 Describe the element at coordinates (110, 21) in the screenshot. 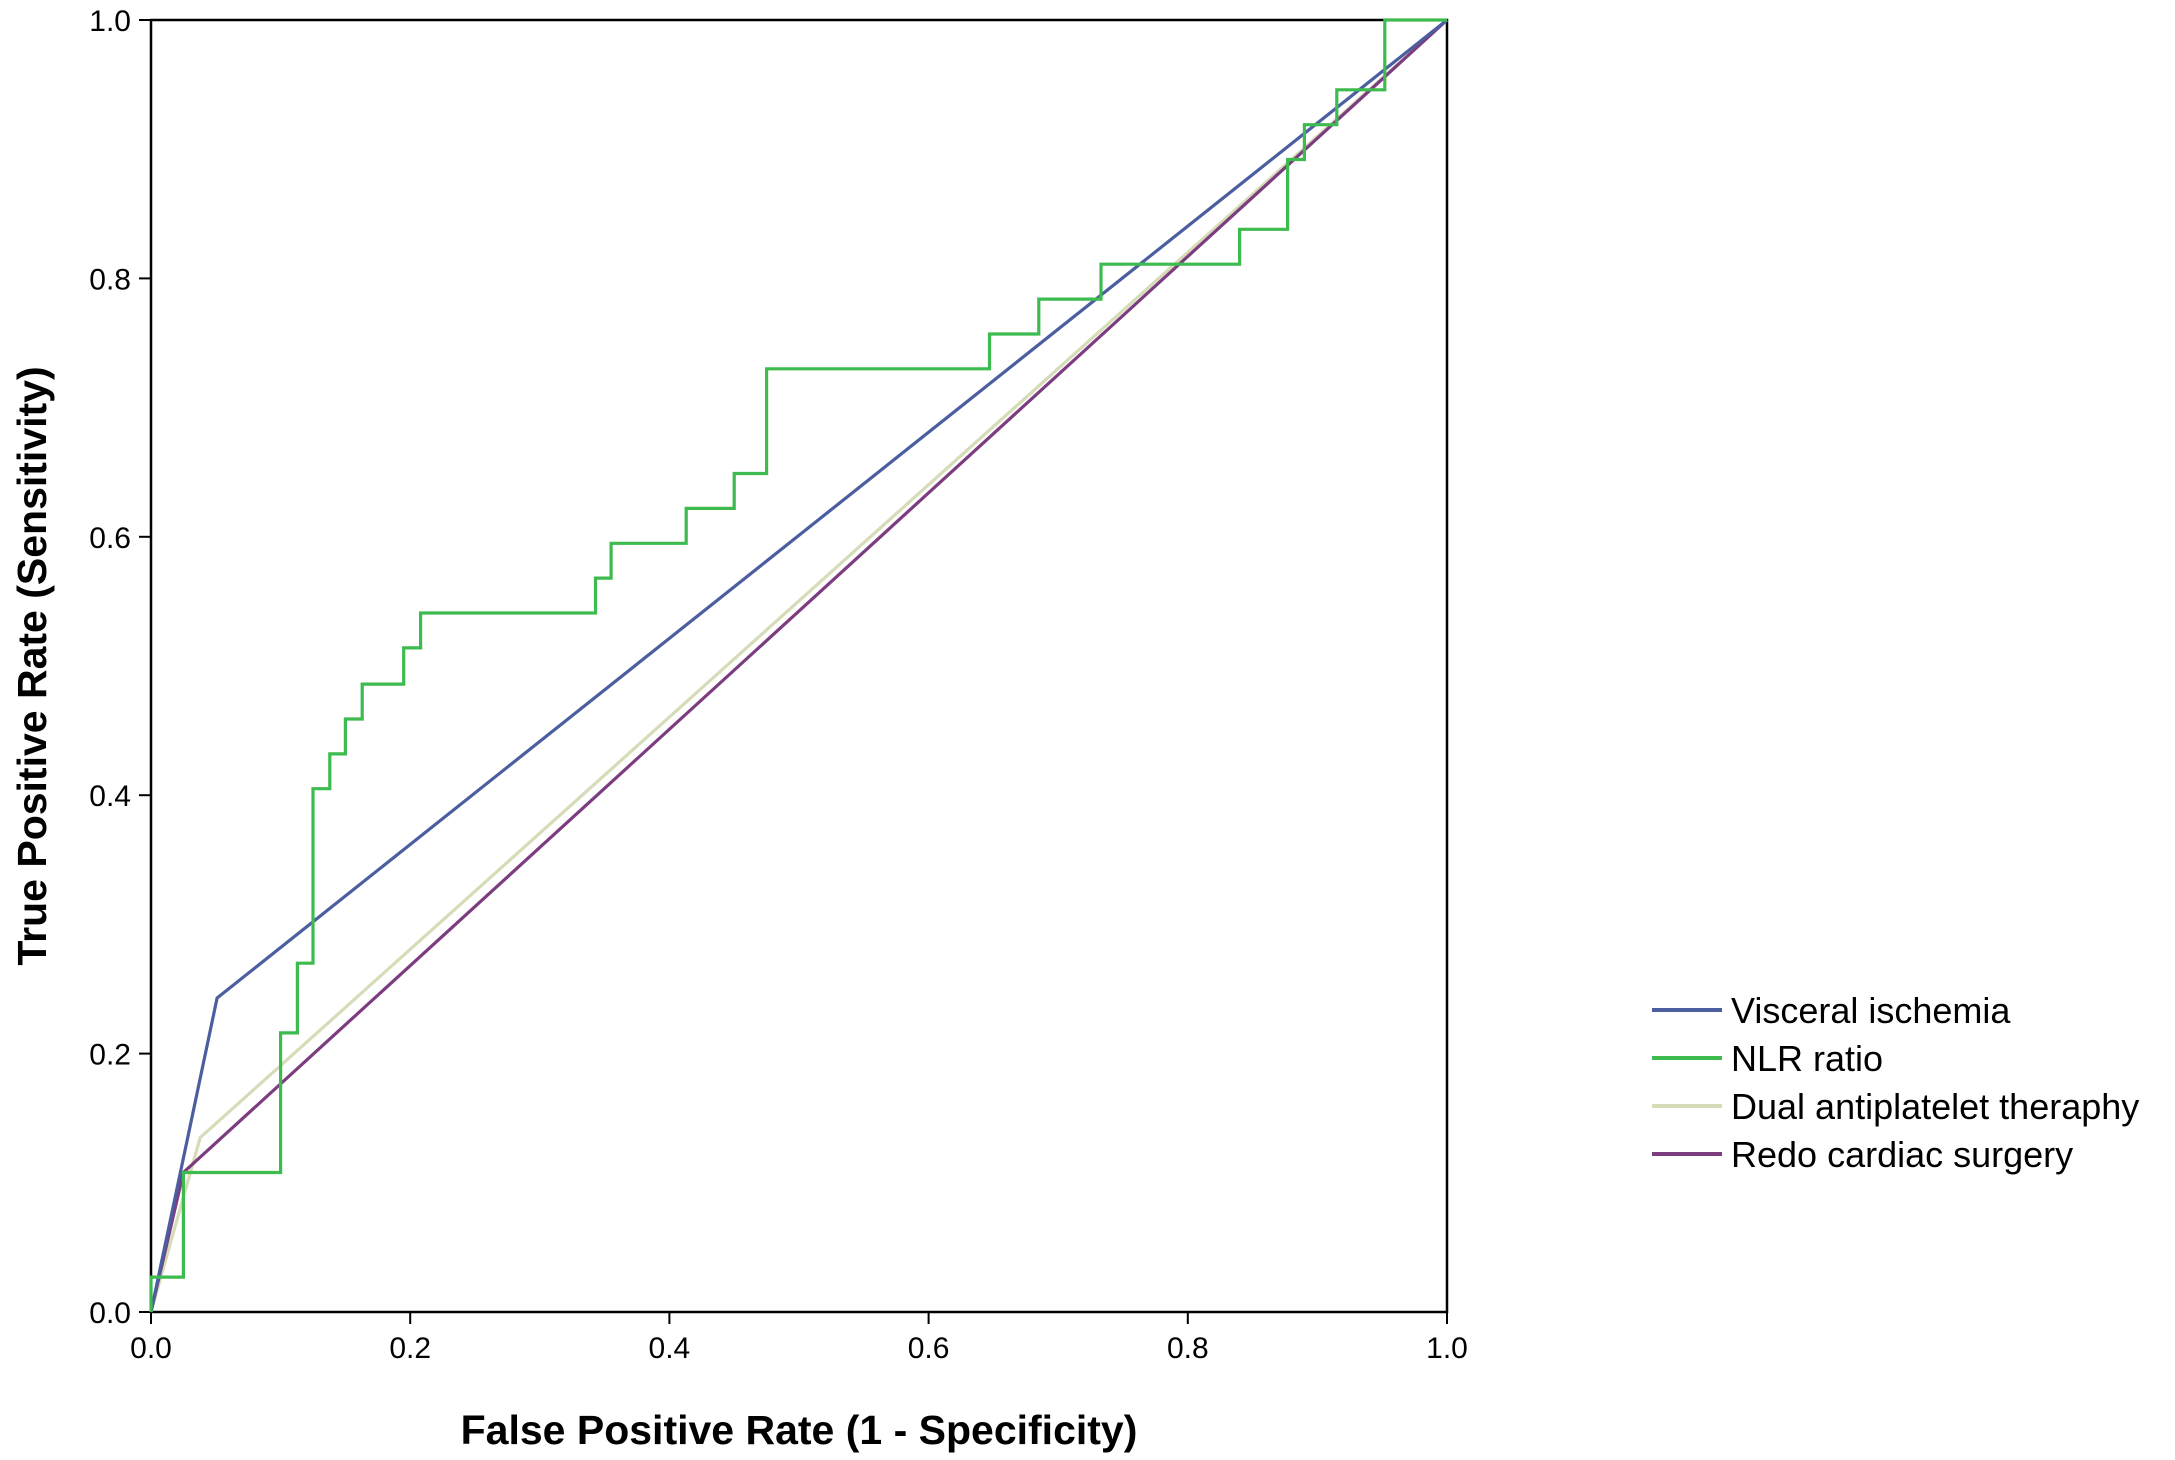

I see `y-tick-label: 1.0` at that location.